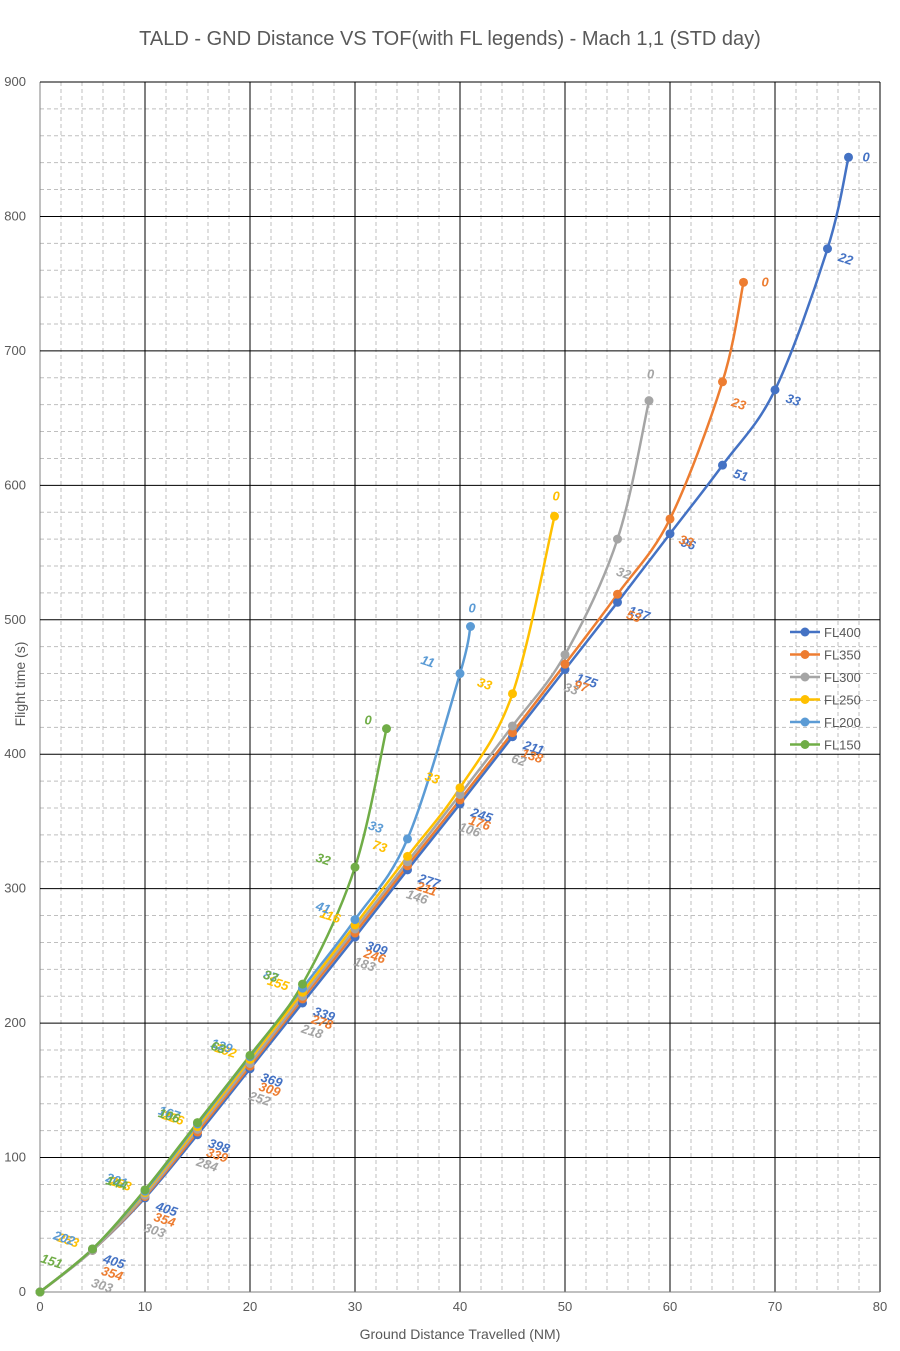 This screenshot has height=1351, width=900. What do you see at coordinates (103, 1285) in the screenshot?
I see `data-label-fl300: 303` at bounding box center [103, 1285].